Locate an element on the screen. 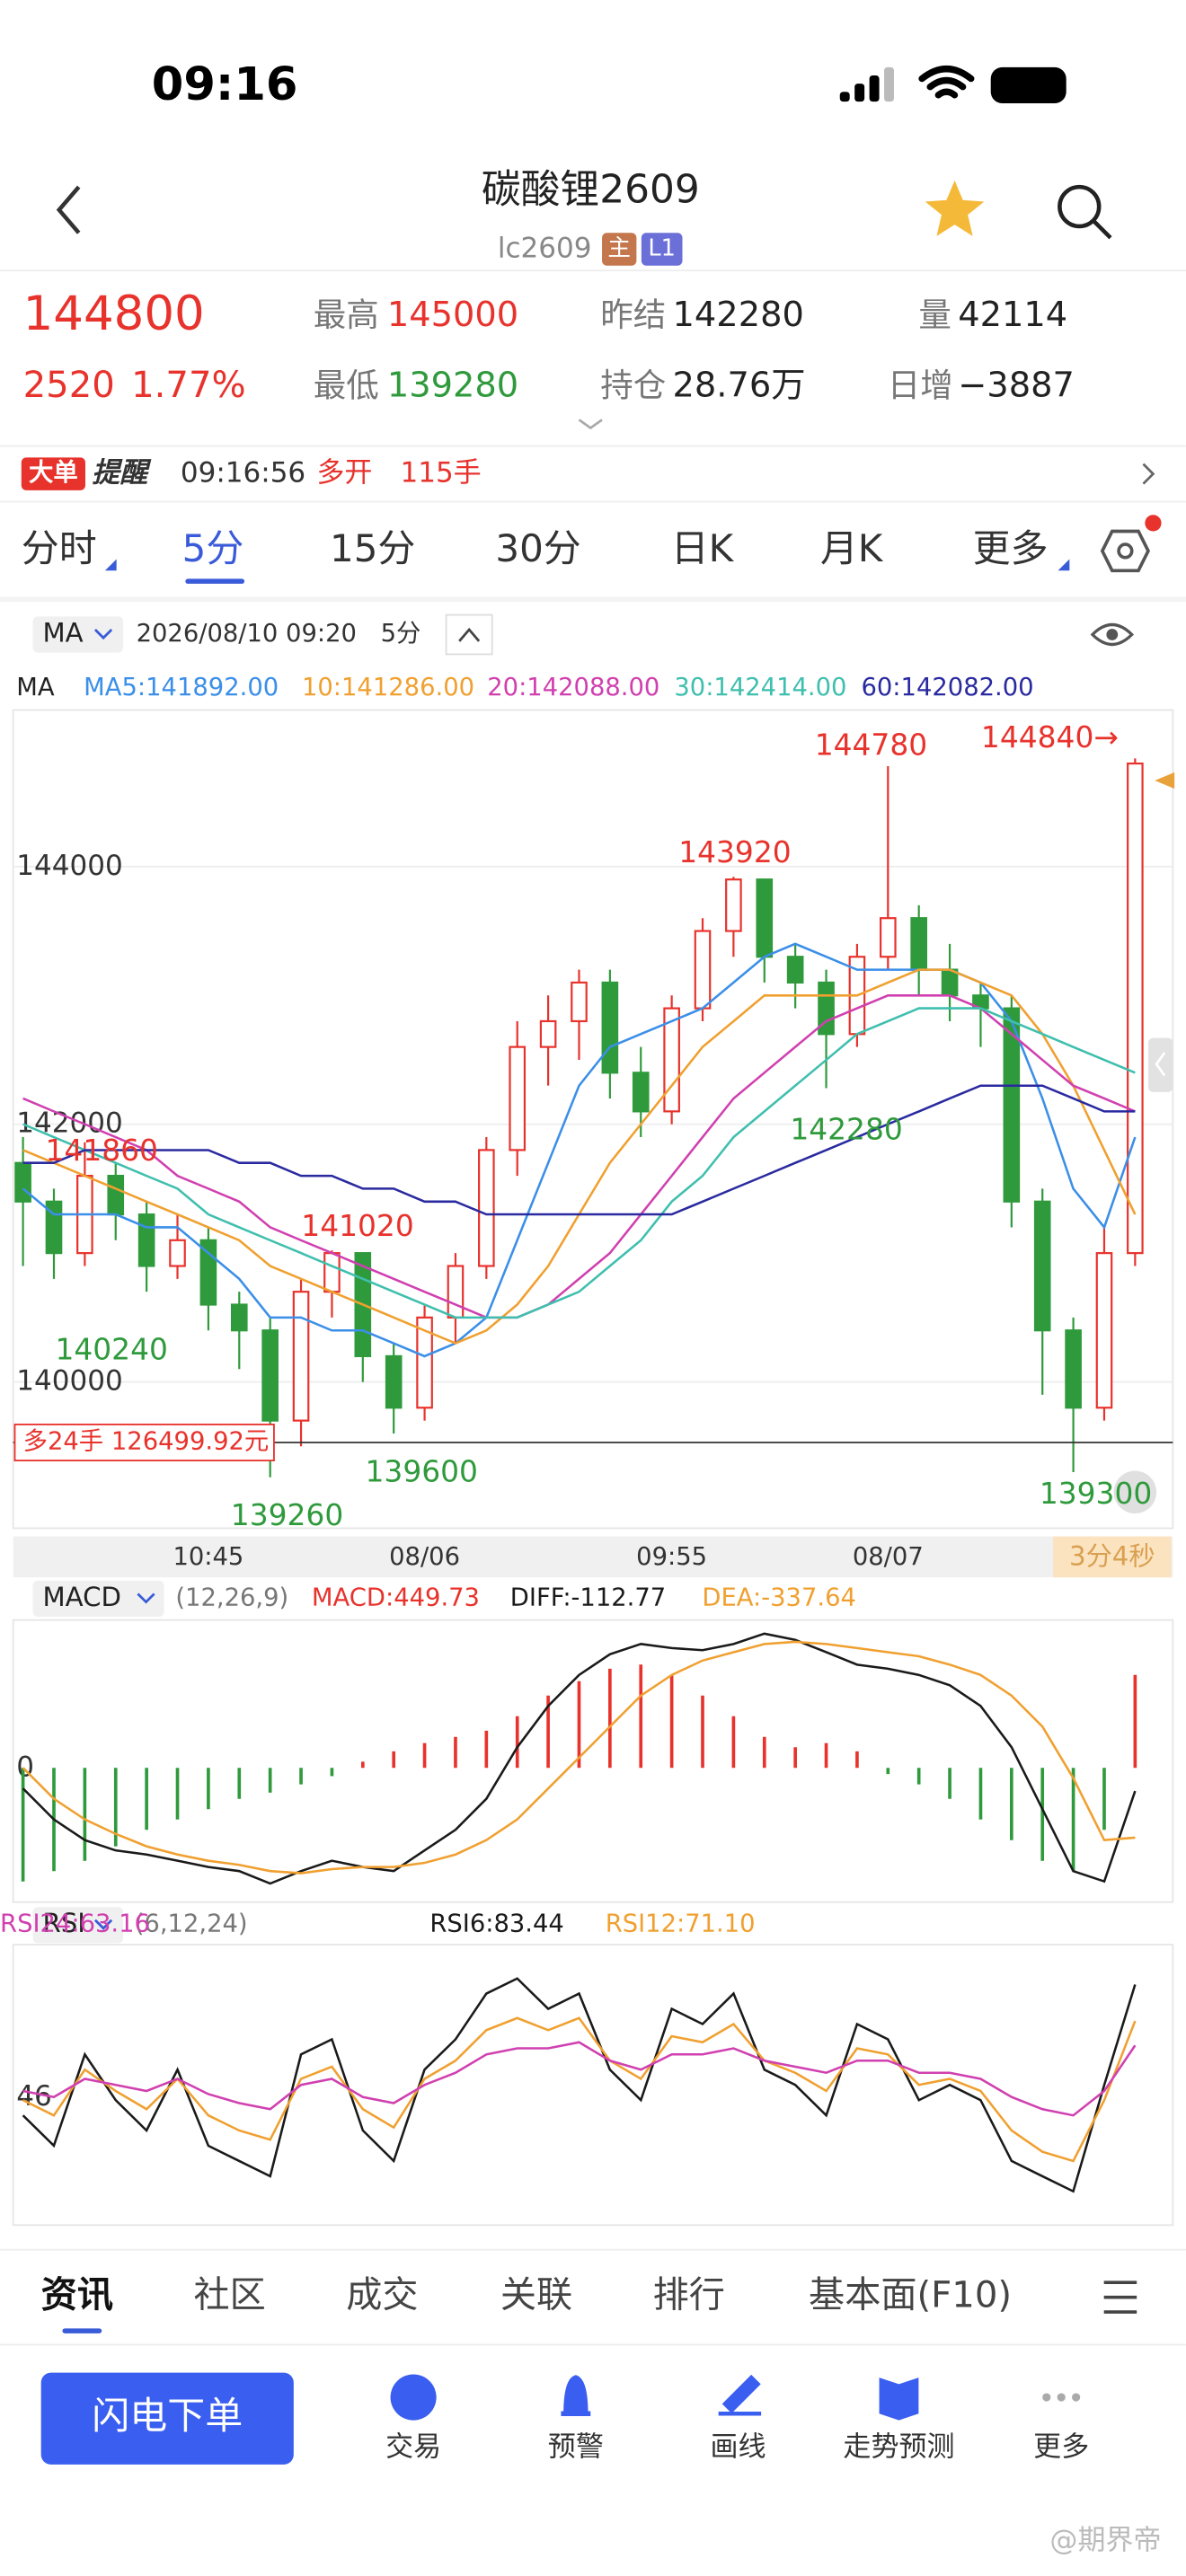 The width and height of the screenshot is (1186, 2576). order-button-label: 闪电下单 is located at coordinates (167, 2416).